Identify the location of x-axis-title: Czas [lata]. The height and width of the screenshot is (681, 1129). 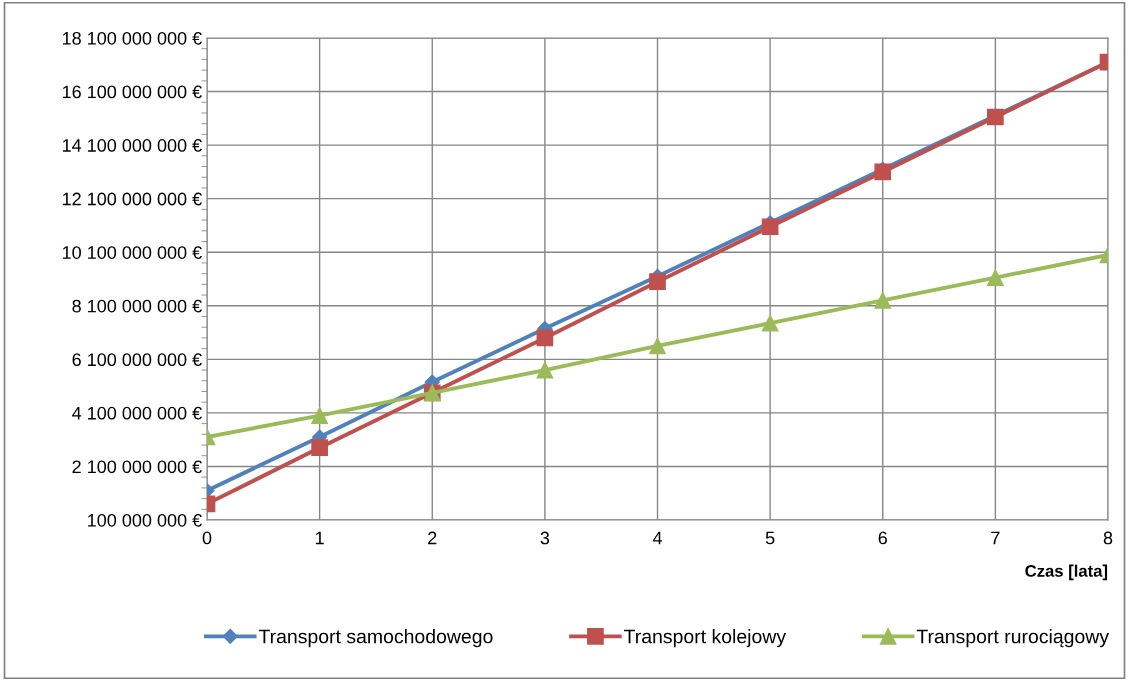
(1066, 572).